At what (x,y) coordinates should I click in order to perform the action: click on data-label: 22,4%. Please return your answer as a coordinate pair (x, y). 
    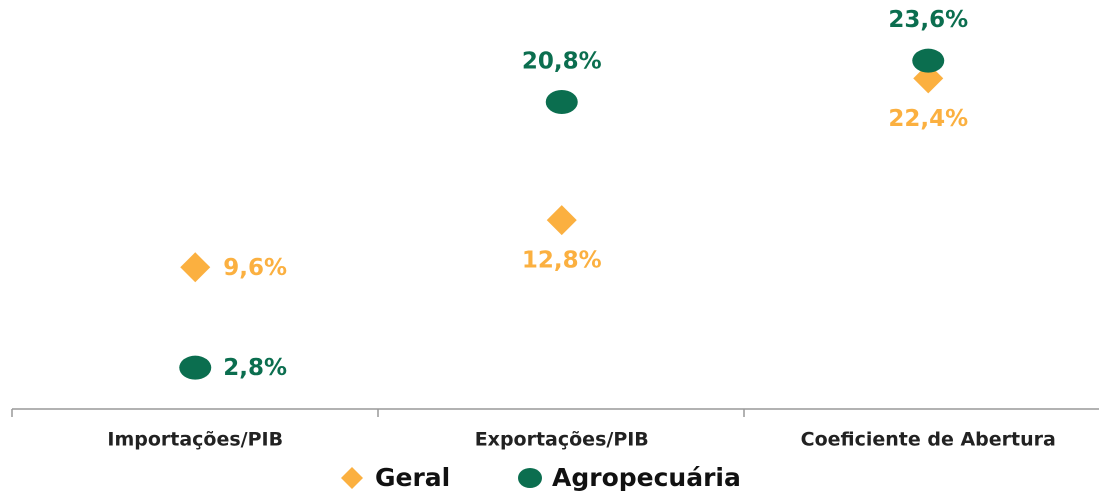
    Looking at the image, I should click on (928, 119).